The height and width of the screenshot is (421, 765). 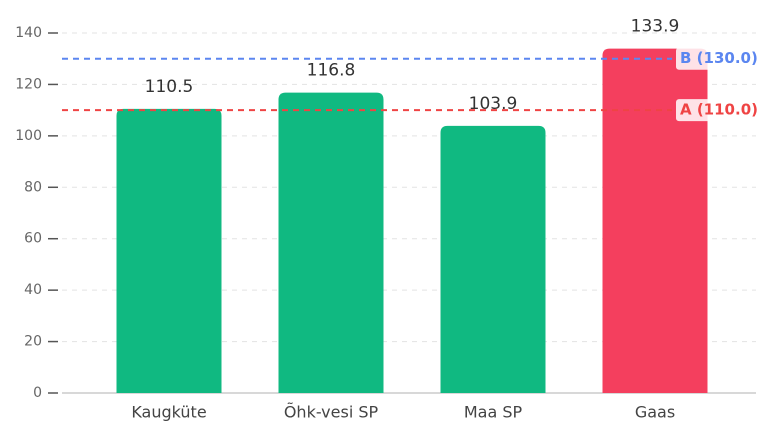 What do you see at coordinates (33, 187) in the screenshot?
I see `y-tick-label: 80` at bounding box center [33, 187].